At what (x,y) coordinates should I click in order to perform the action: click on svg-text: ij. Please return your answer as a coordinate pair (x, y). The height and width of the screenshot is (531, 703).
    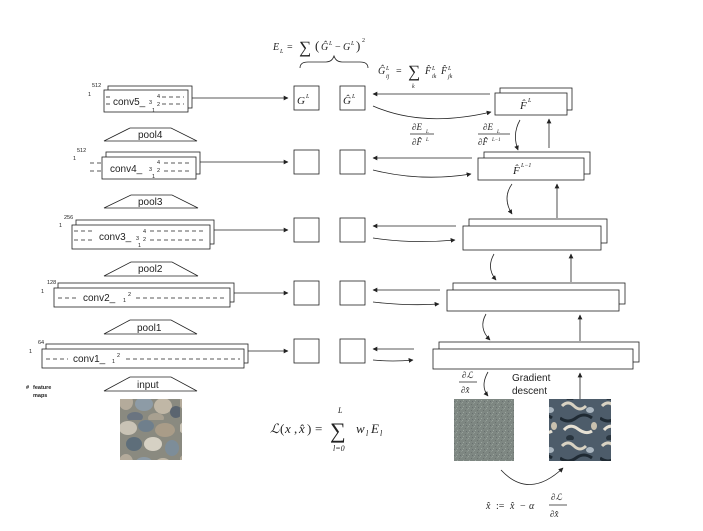
    Looking at the image, I should click on (388, 77).